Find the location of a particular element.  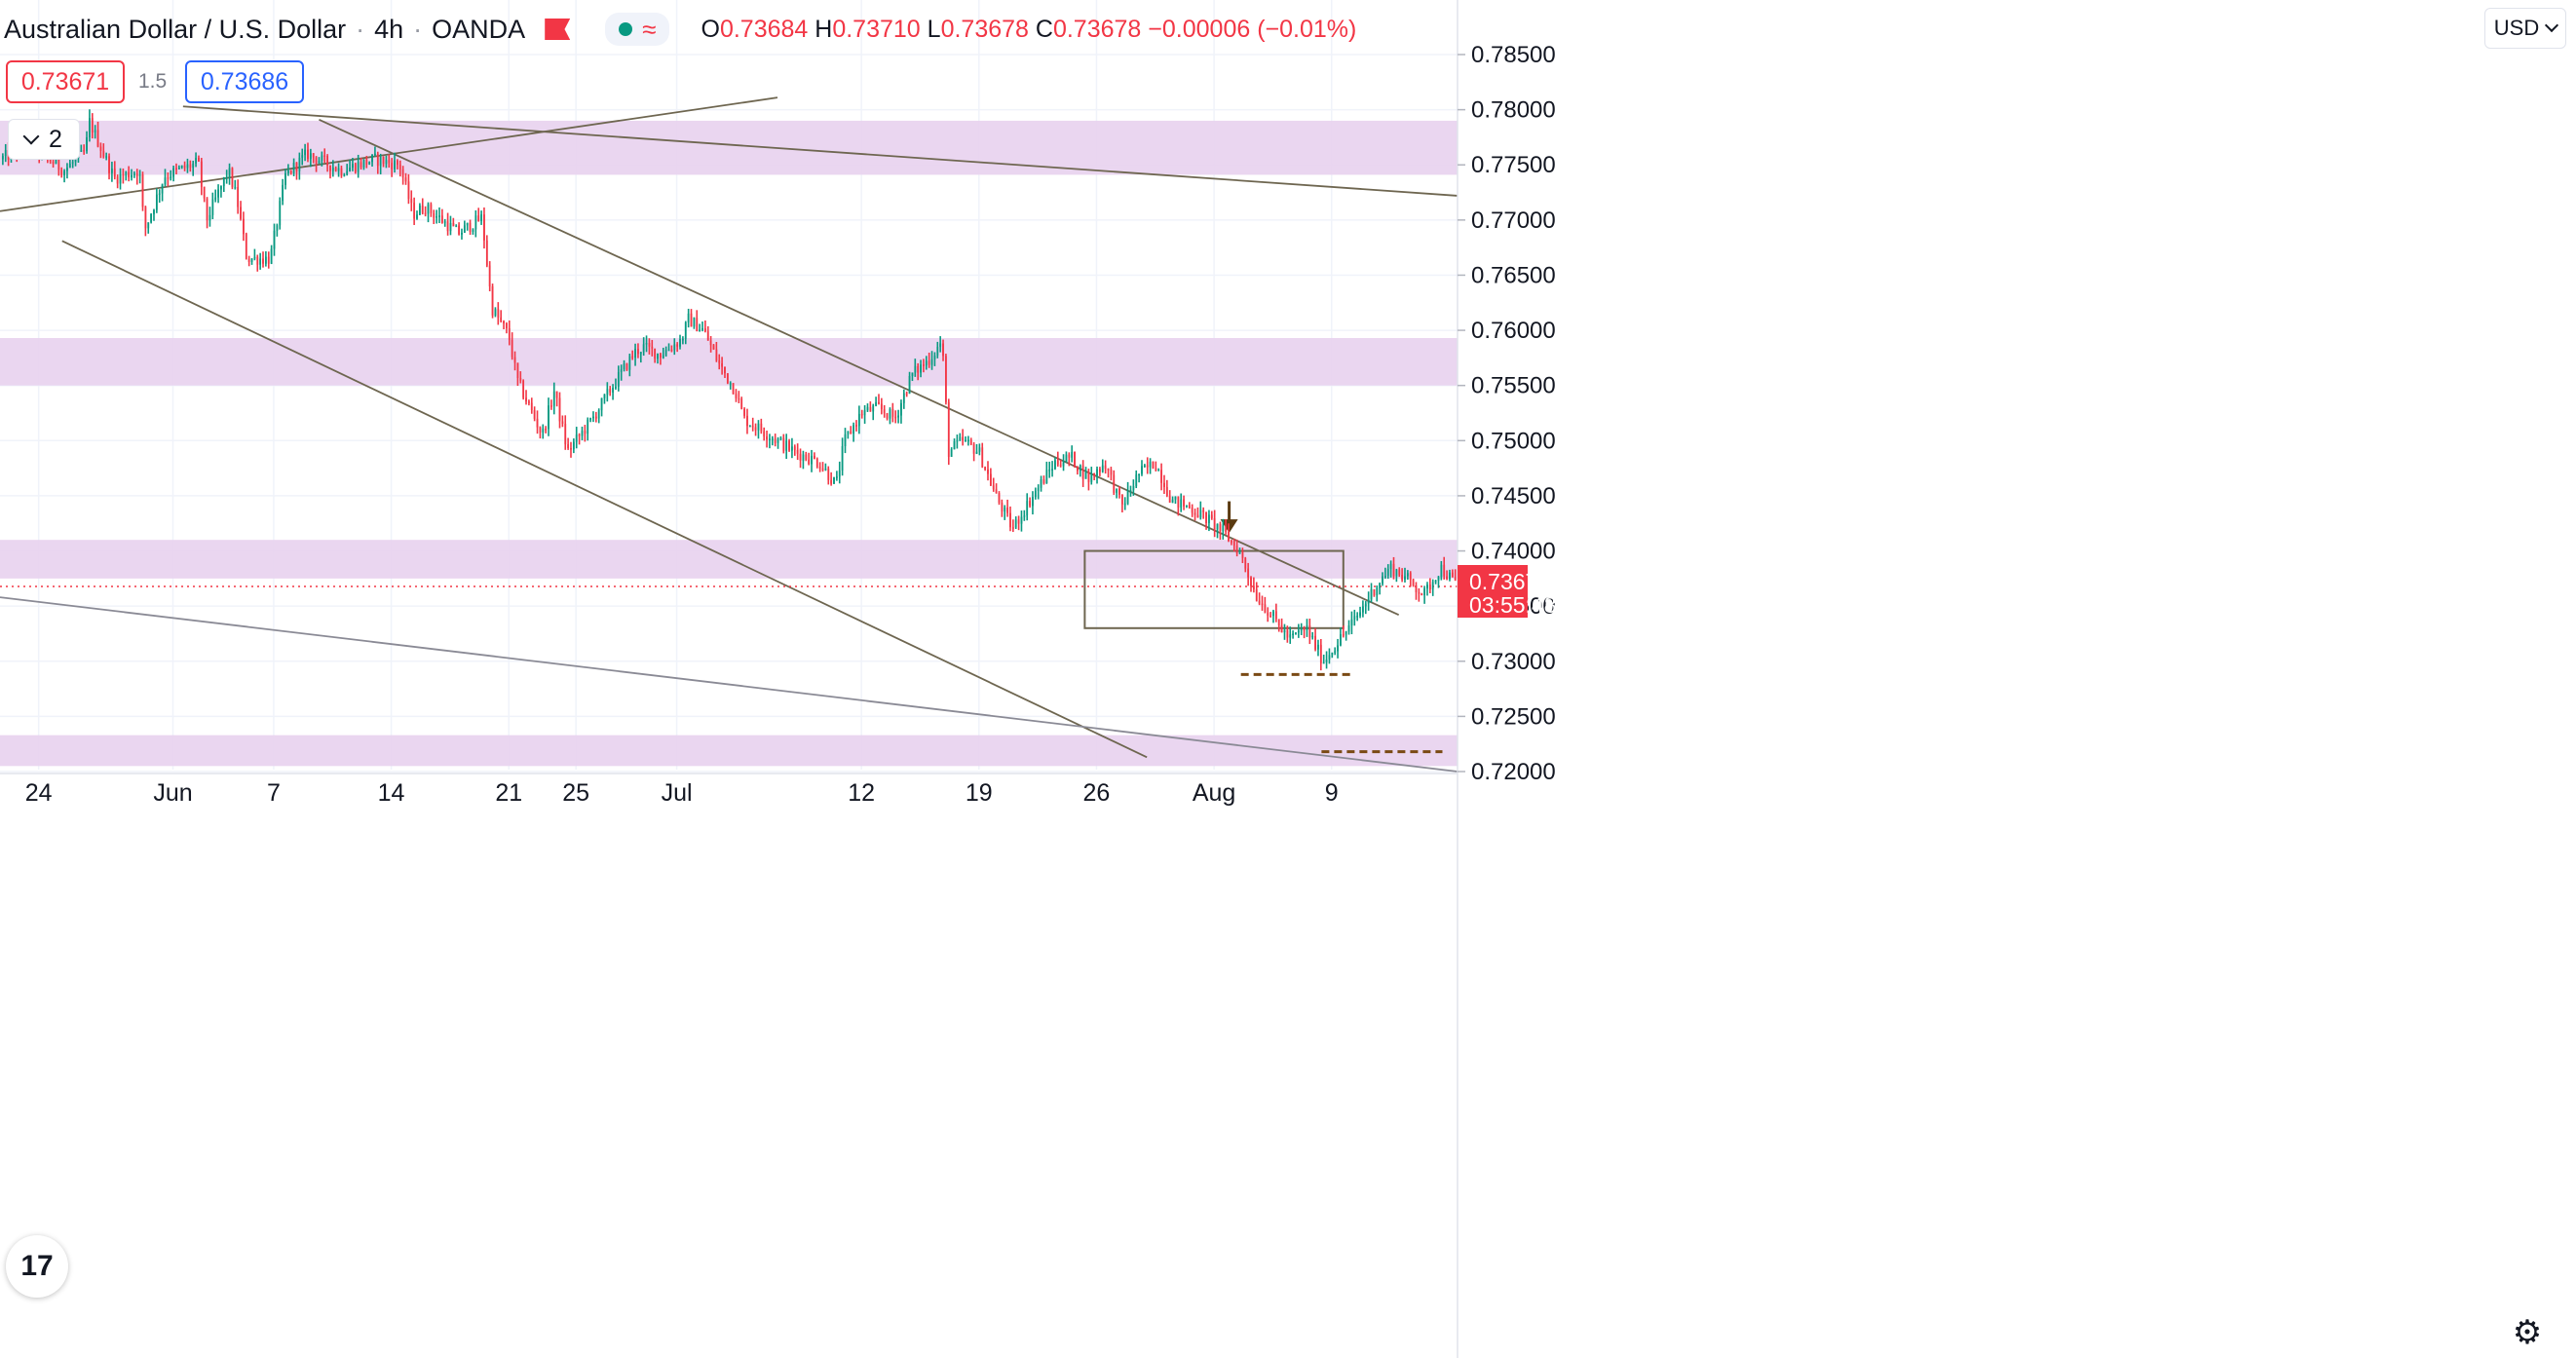

symbol-title: Australian Dollar / U.S. Dollar is located at coordinates (175, 29).